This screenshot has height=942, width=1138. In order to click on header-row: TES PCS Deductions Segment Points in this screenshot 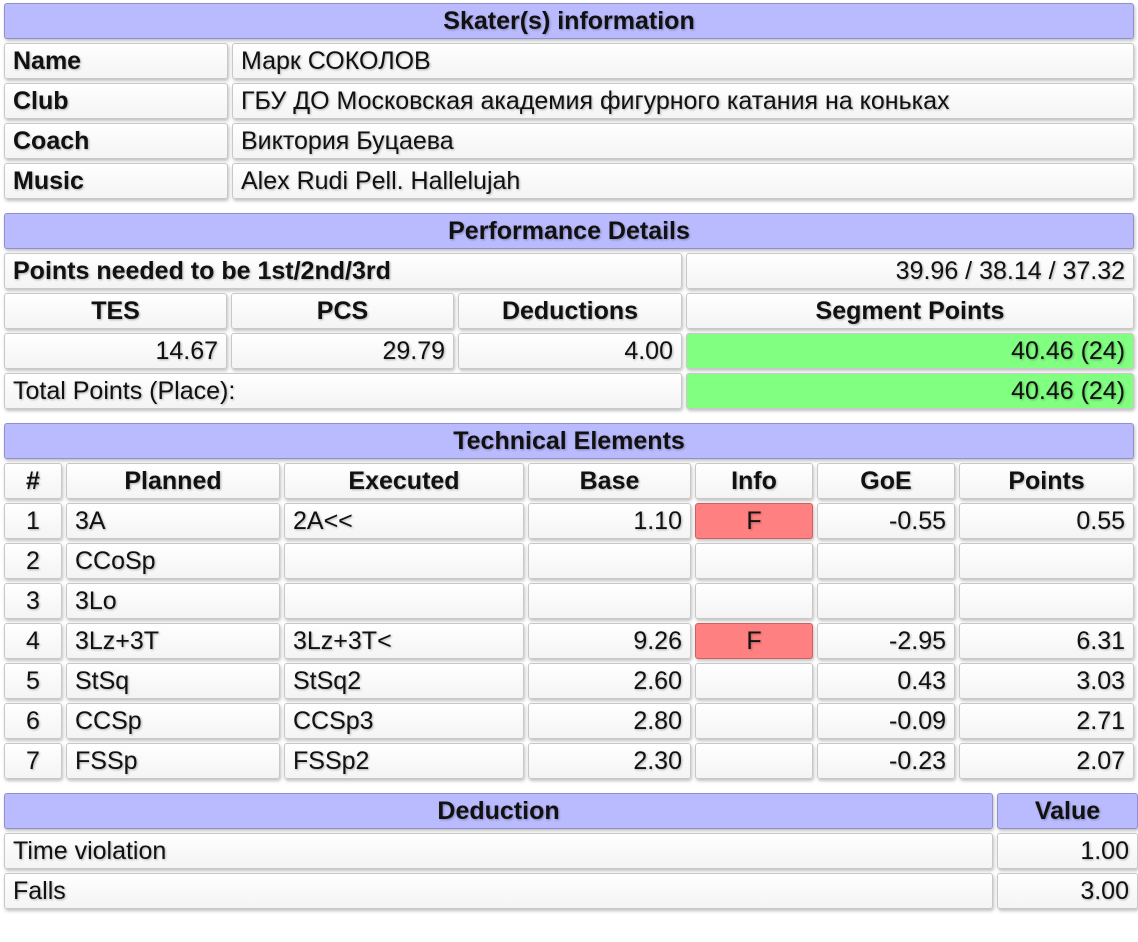, I will do `click(569, 311)`.